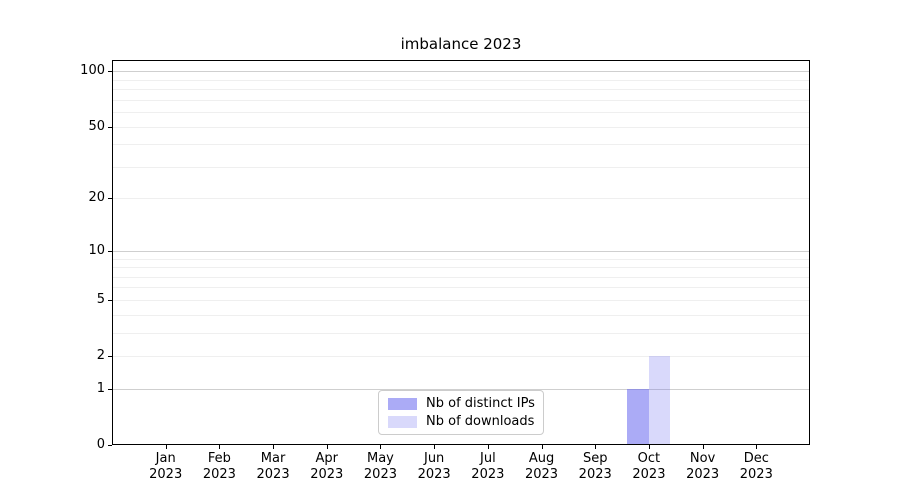  Describe the element at coordinates (638, 416) in the screenshot. I see `bar-nb-of-distinct-ips-oct` at that location.